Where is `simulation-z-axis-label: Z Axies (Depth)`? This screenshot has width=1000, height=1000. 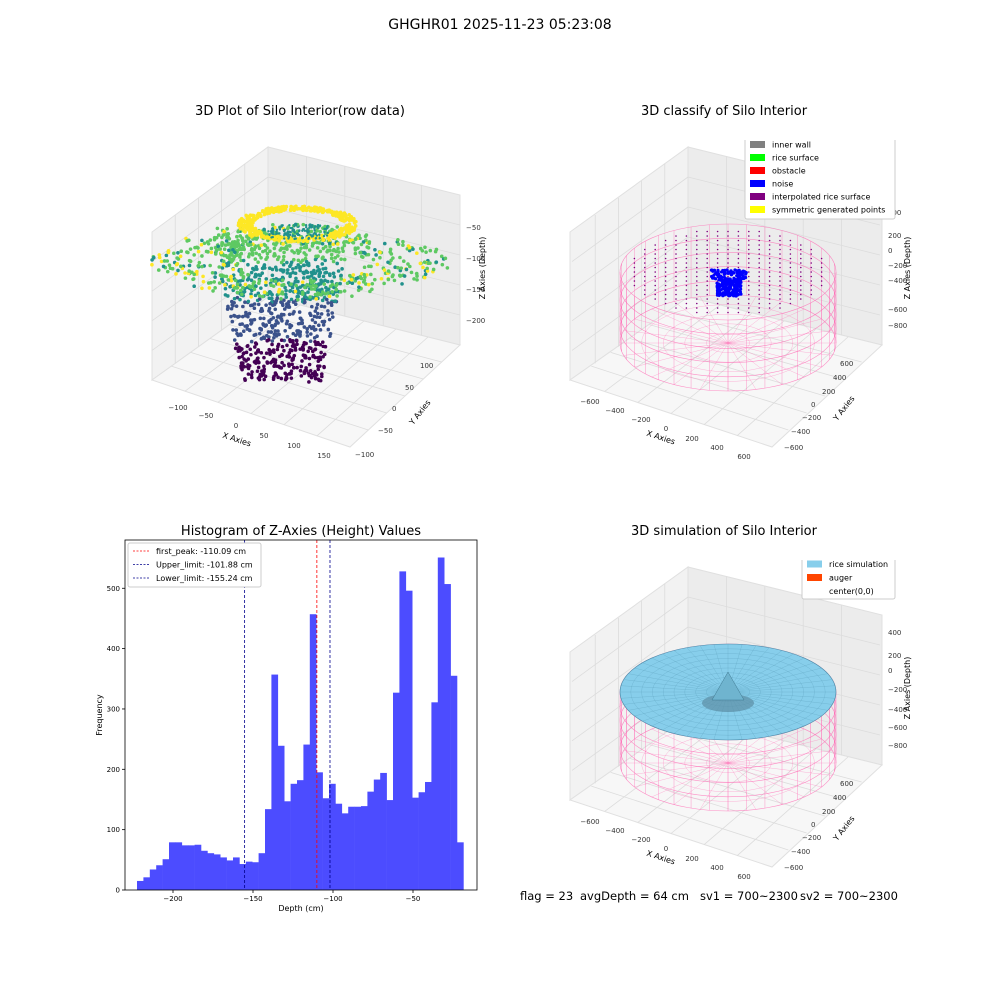 simulation-z-axis-label: Z Axies (Depth) is located at coordinates (907, 688).